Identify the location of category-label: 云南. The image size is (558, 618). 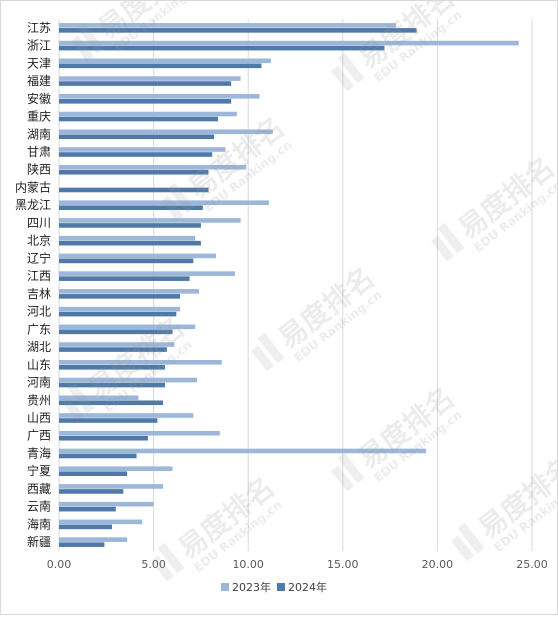
(39, 506).